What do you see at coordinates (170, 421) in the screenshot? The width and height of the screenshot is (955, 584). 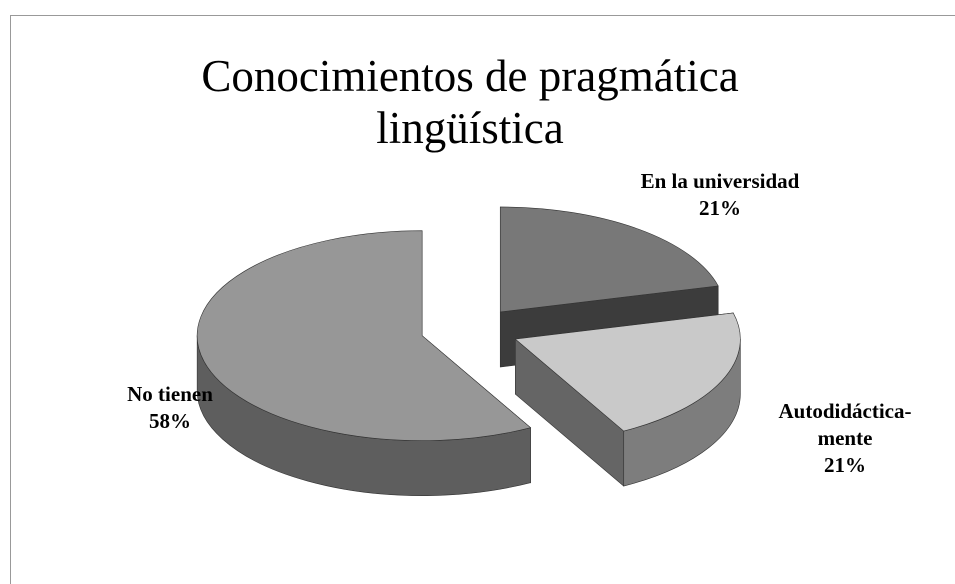 I see `label-value: 58%` at bounding box center [170, 421].